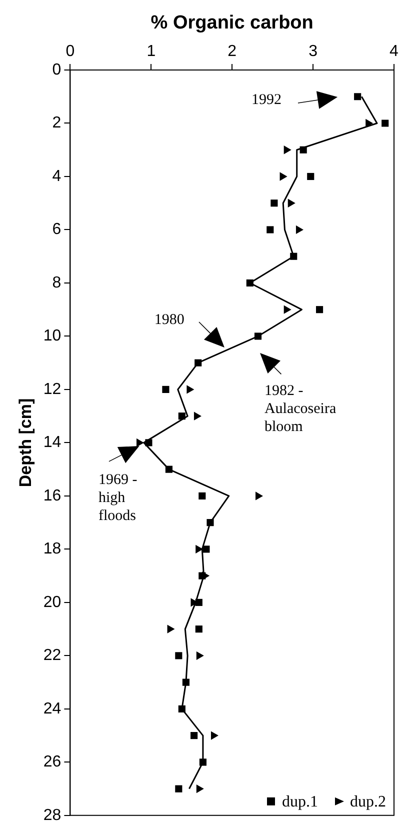 This screenshot has width=412, height=839. I want to click on x-tick-label: 2, so click(232, 51).